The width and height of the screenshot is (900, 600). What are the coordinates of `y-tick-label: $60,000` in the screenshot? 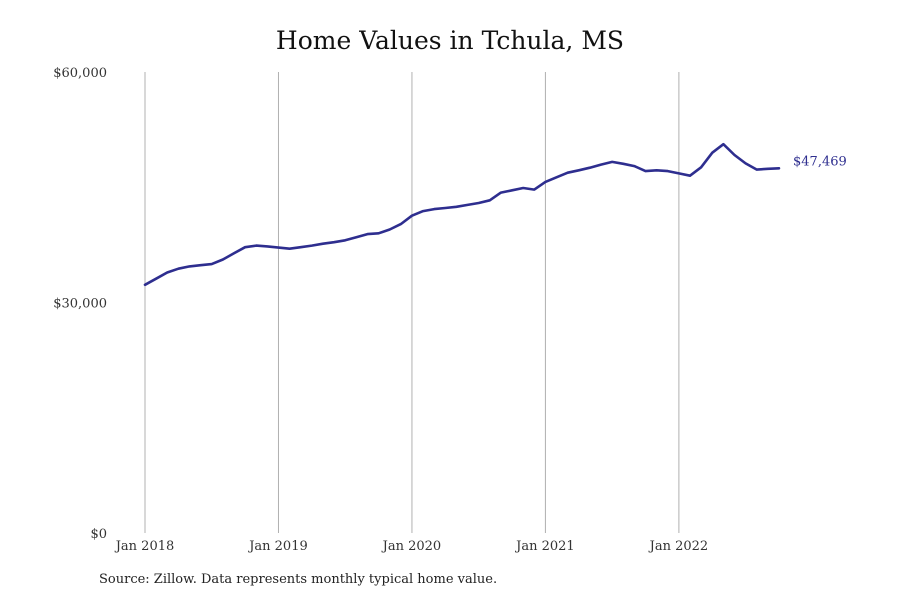 It's located at (80, 73).